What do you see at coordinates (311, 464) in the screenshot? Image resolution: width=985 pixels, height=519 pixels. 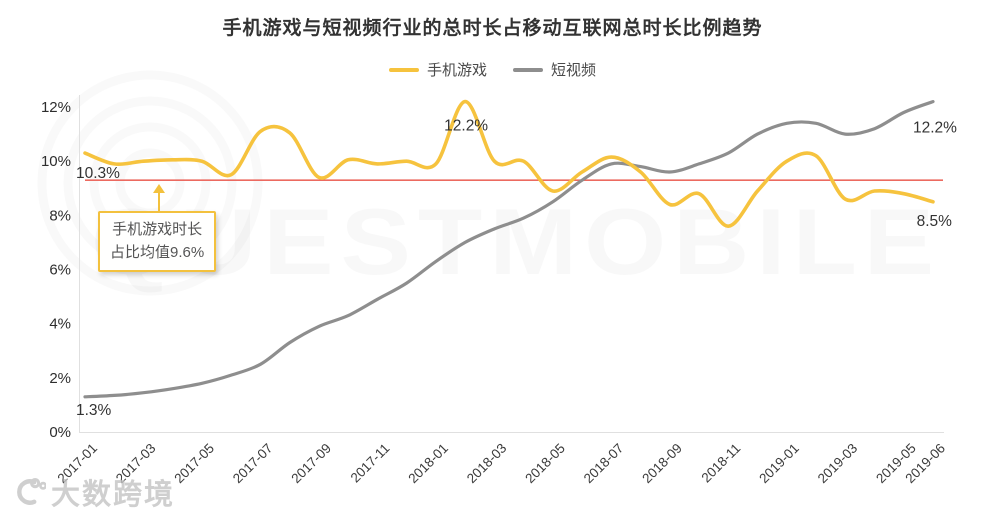 I see `x-tick-label: 2017-09` at bounding box center [311, 464].